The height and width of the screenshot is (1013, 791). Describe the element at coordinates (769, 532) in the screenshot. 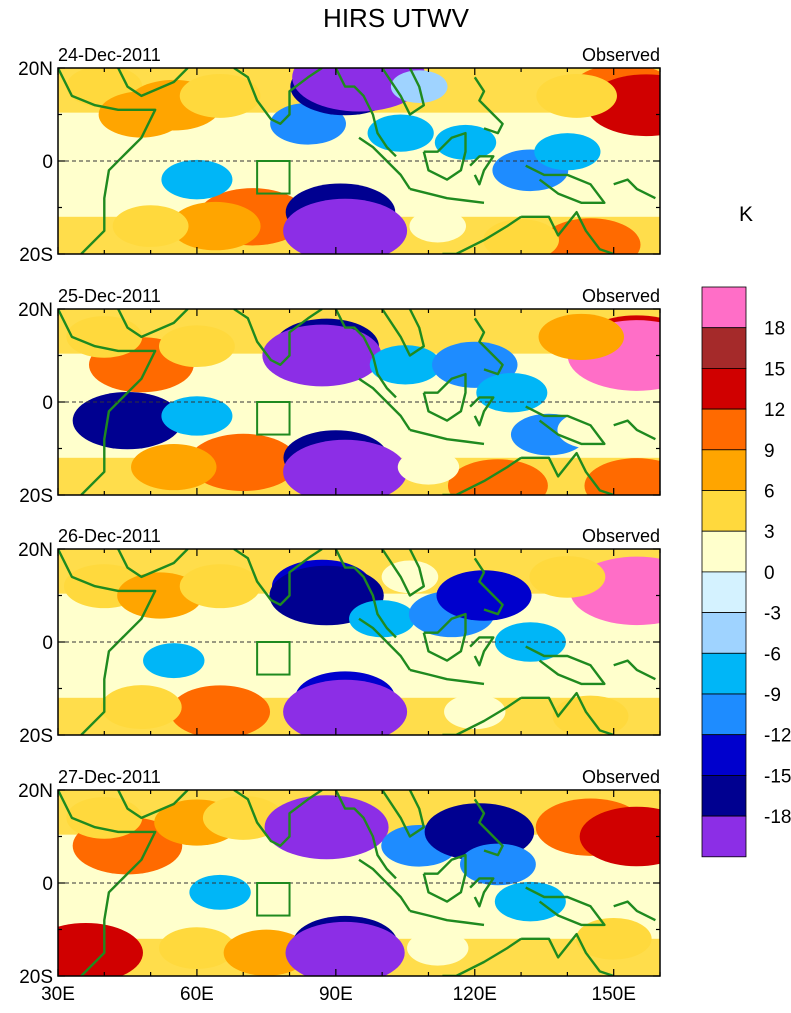

I see `colorbar-label: 3` at that location.